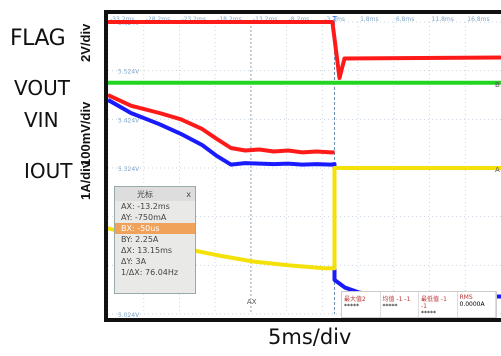  What do you see at coordinates (396, 299) in the screenshot?
I see `measurement-name: 均值 -1 -1` at bounding box center [396, 299].